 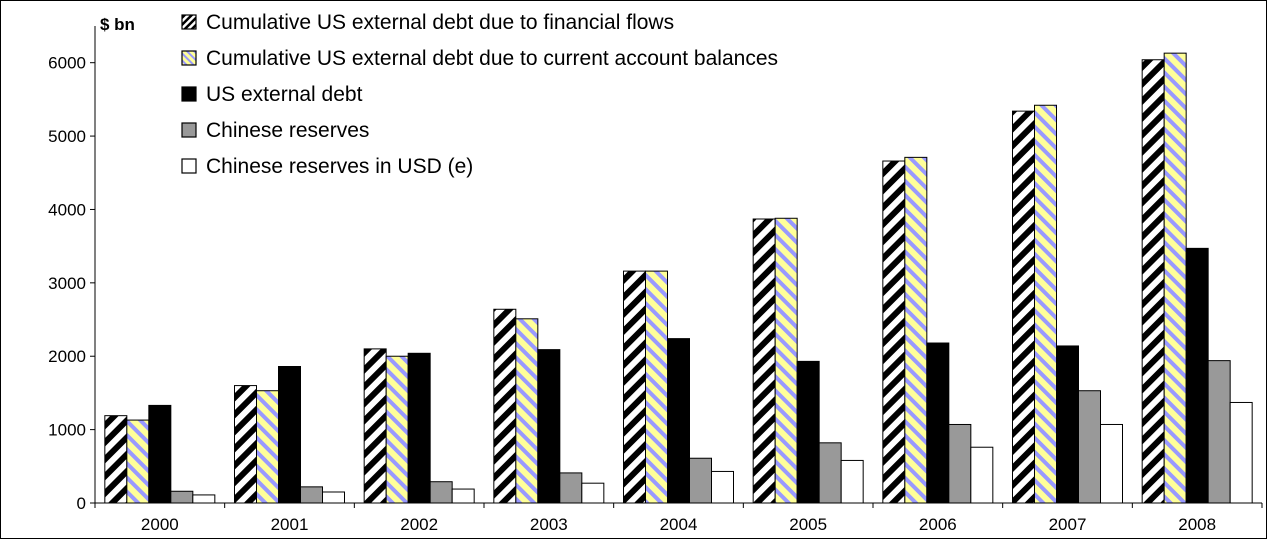 What do you see at coordinates (808, 524) in the screenshot?
I see `x-tick-label: 2005` at bounding box center [808, 524].